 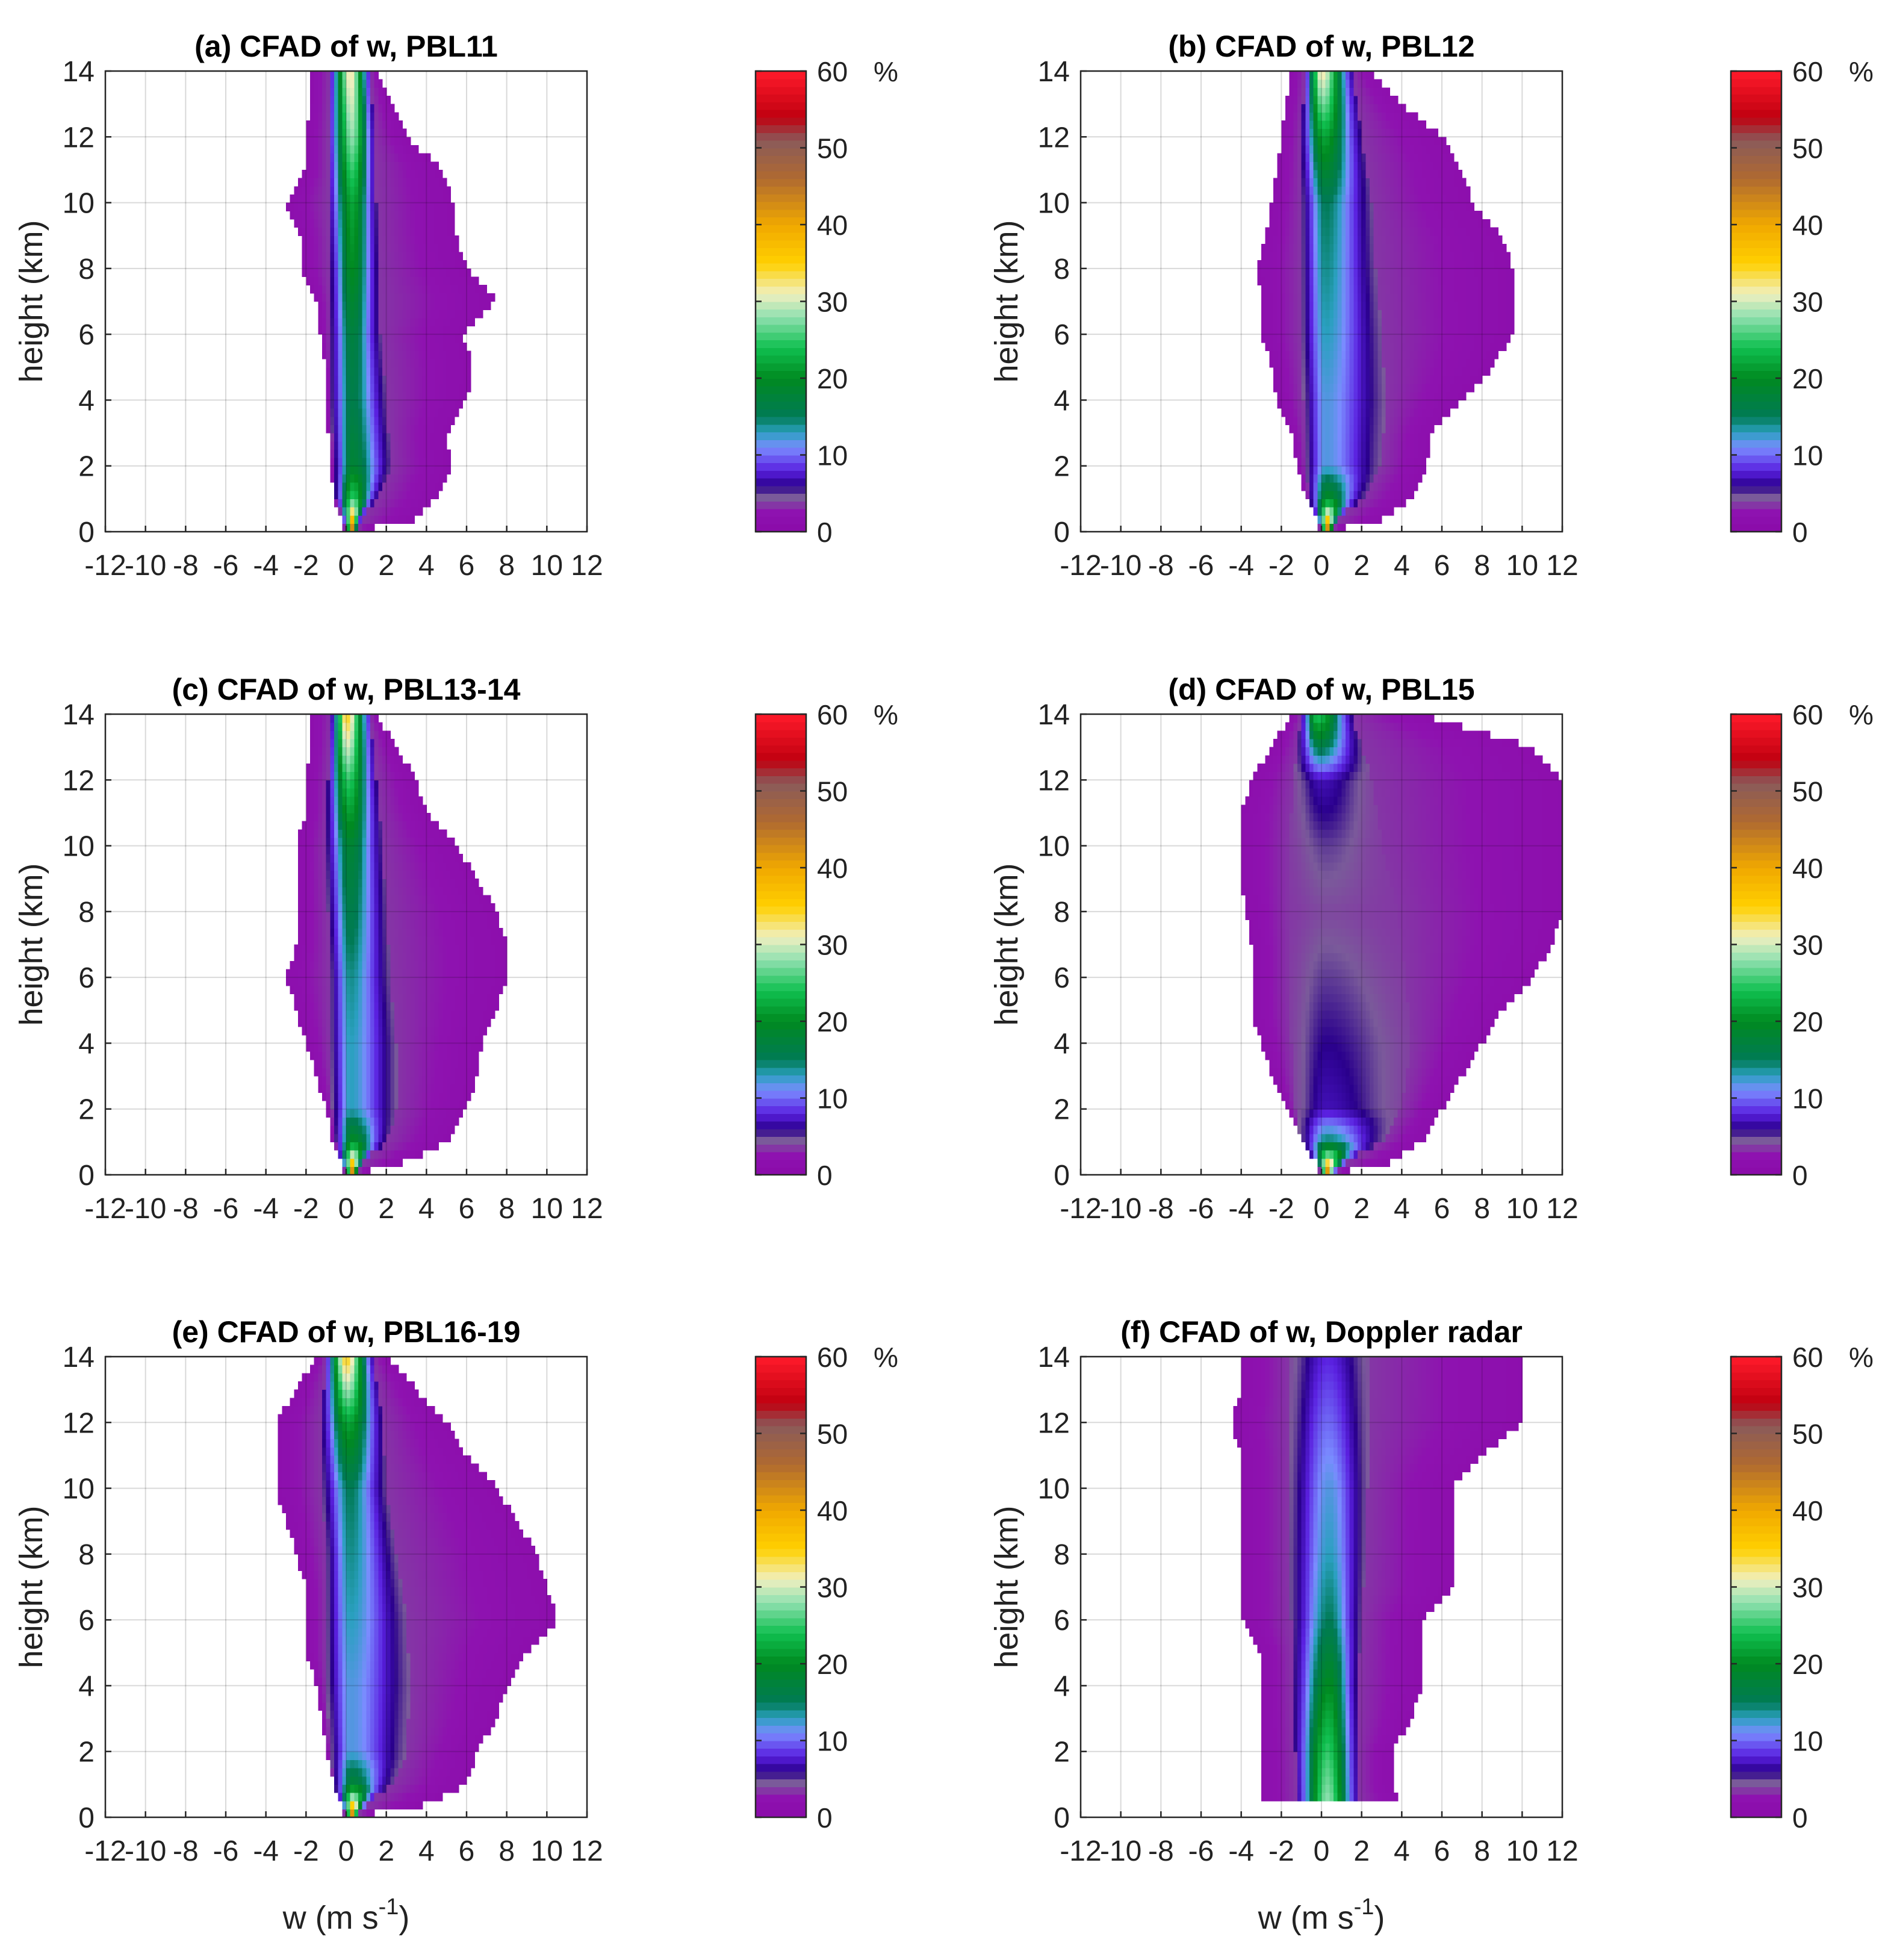 What do you see at coordinates (226, 566) in the screenshot?
I see `x-tick-label: -6` at bounding box center [226, 566].